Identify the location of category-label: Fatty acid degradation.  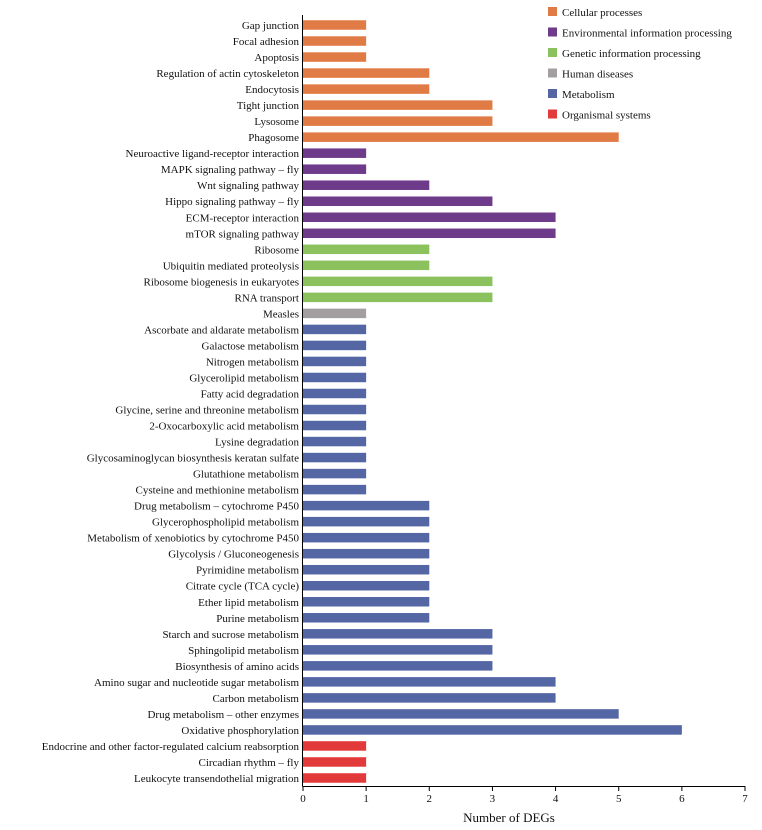
(250, 394).